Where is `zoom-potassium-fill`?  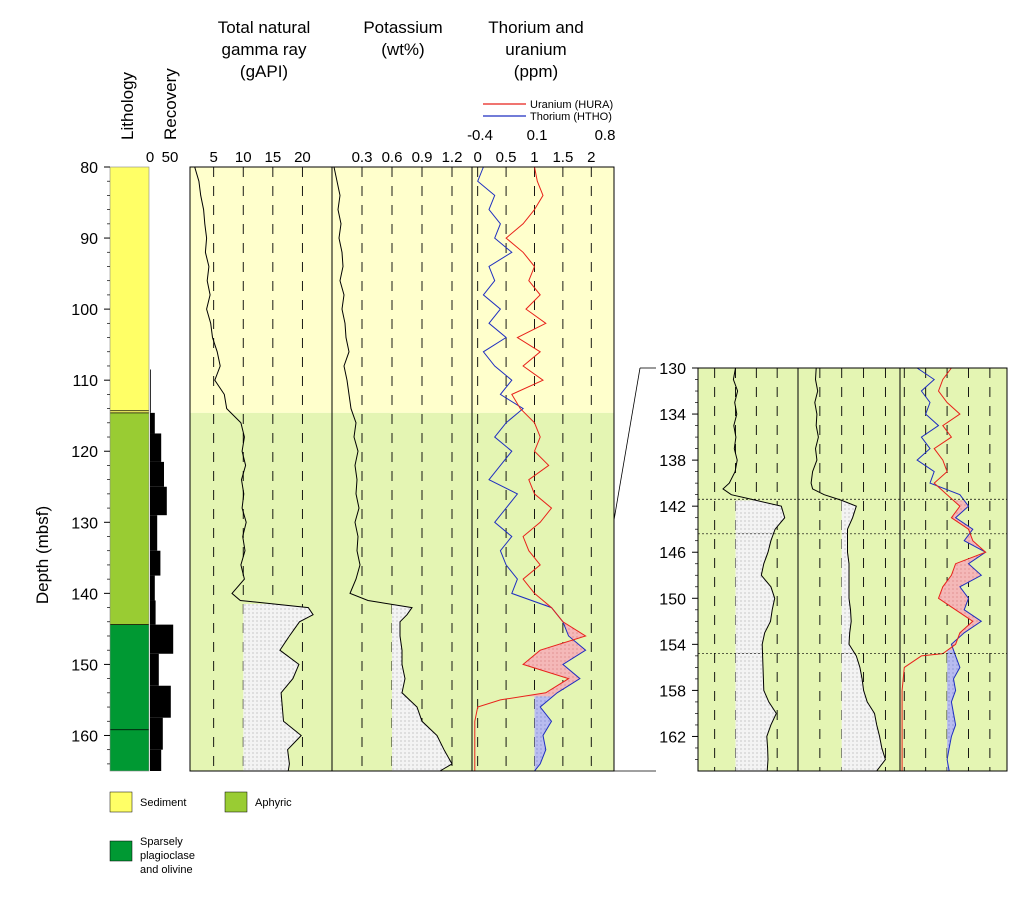 zoom-potassium-fill is located at coordinates (863, 635).